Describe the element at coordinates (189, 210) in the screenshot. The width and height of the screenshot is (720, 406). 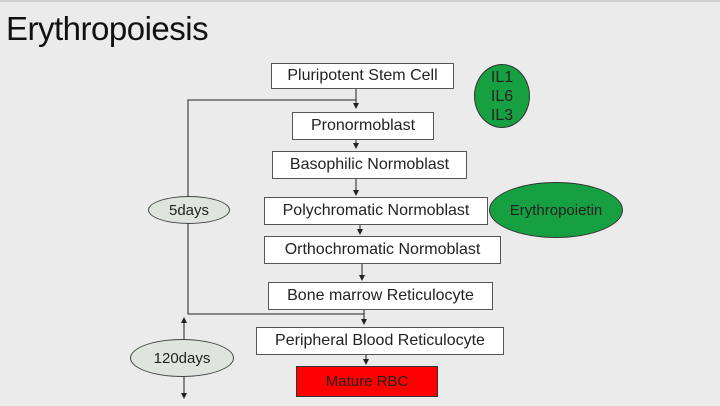
I see `duration-5days-oval: 5days` at that location.